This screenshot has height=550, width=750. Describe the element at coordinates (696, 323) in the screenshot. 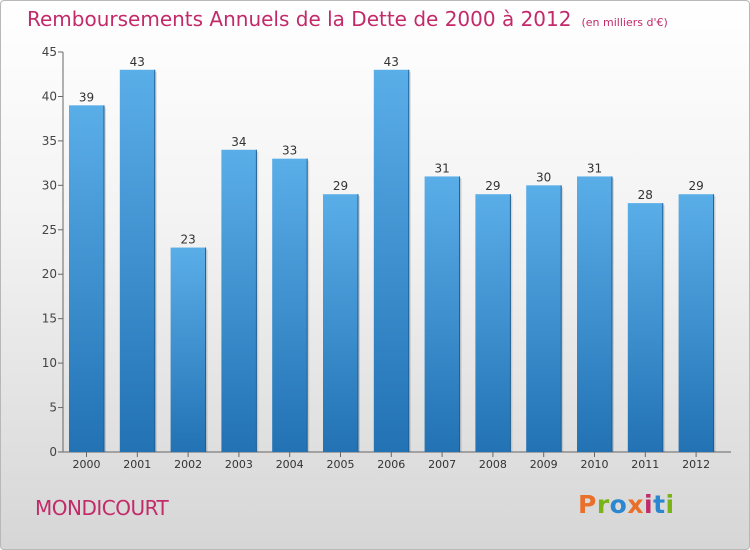

I see `bar-2012` at that location.